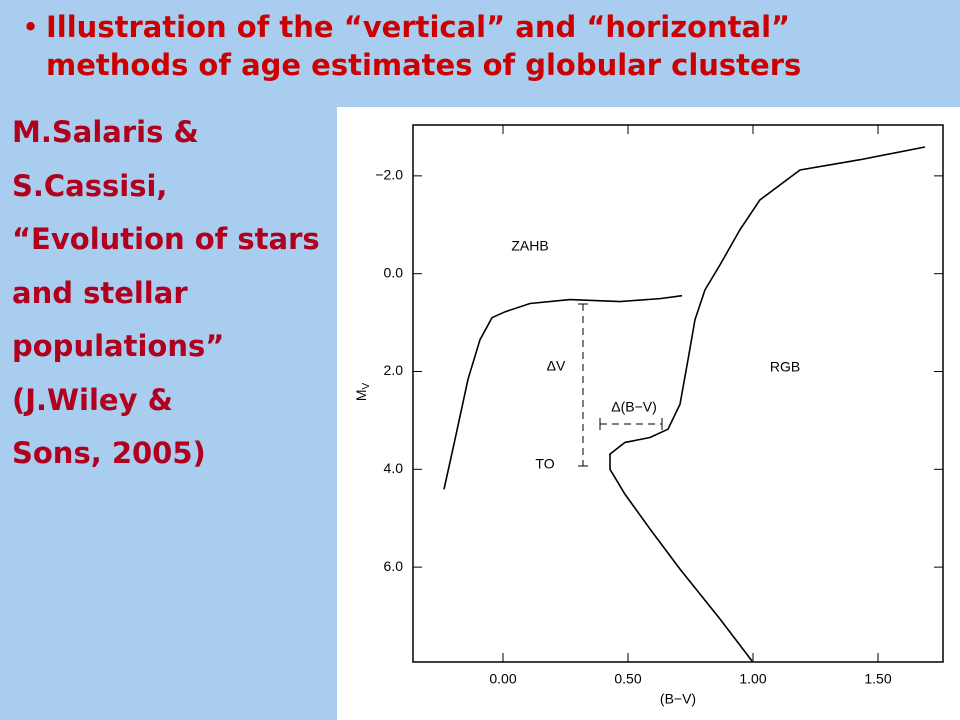  What do you see at coordinates (118, 346) in the screenshot?
I see `side-line: populations”` at bounding box center [118, 346].